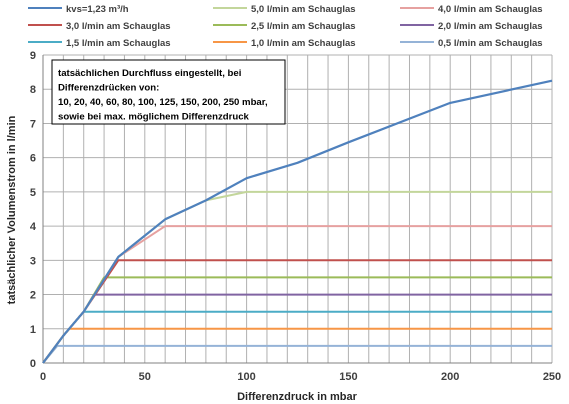 The width and height of the screenshot is (569, 404). I want to click on legend-label: 2,5 l/min am Schauglas, so click(303, 26).